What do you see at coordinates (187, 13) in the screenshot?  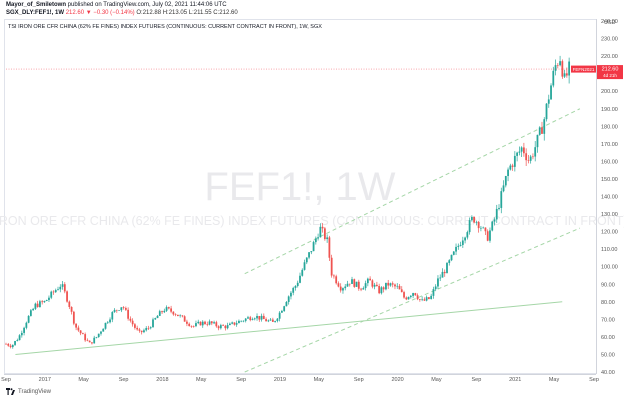 I see `ohlc-values: O:212.88 H:213.05 L:211.55 C:212.60` at bounding box center [187, 13].